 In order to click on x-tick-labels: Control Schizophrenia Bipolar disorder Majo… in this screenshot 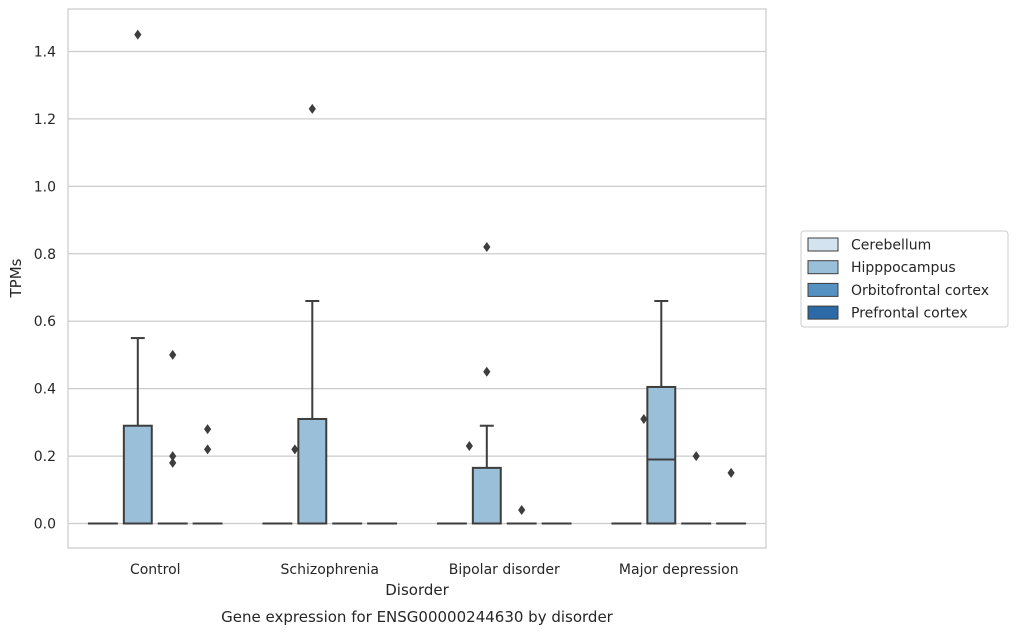, I will do `click(434, 570)`.